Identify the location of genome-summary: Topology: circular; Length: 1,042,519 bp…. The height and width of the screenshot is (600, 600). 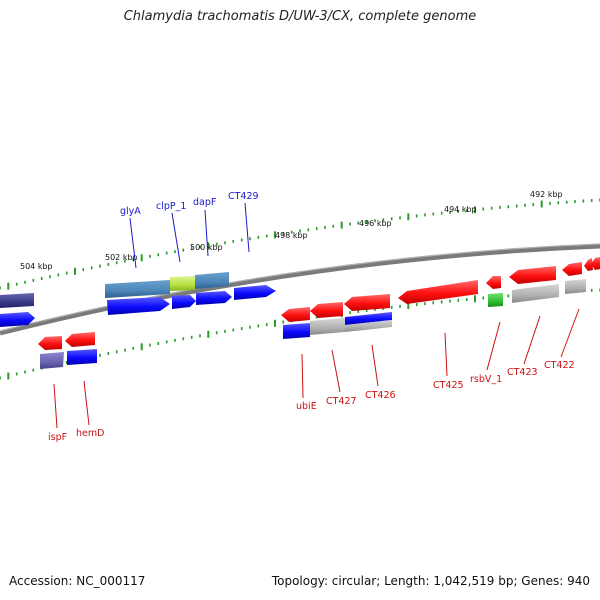
(430, 581).